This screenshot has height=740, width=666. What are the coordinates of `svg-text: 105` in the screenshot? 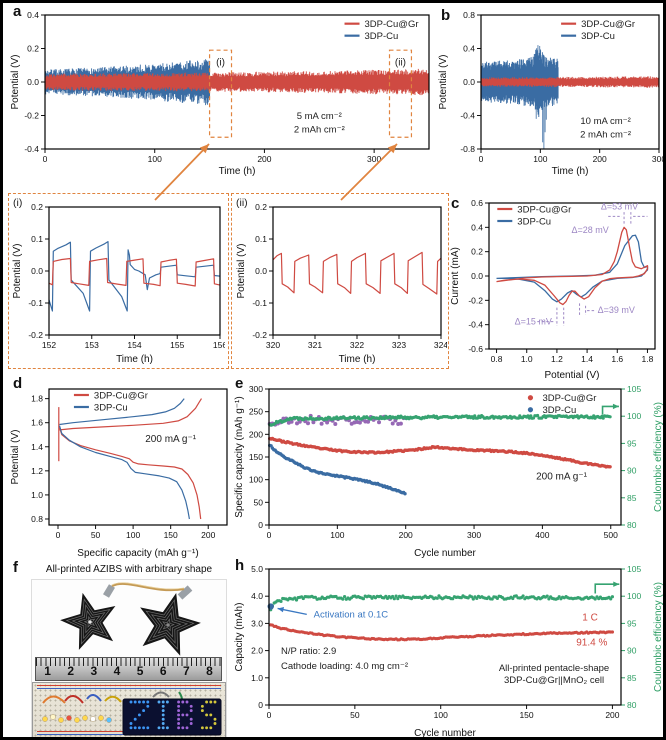 It's located at (634, 389).